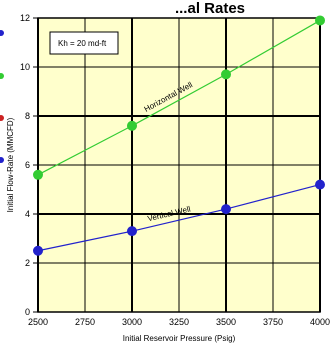  I want to click on x-axis-label: Initial Reservoir Pressure (Psig), so click(179, 338).